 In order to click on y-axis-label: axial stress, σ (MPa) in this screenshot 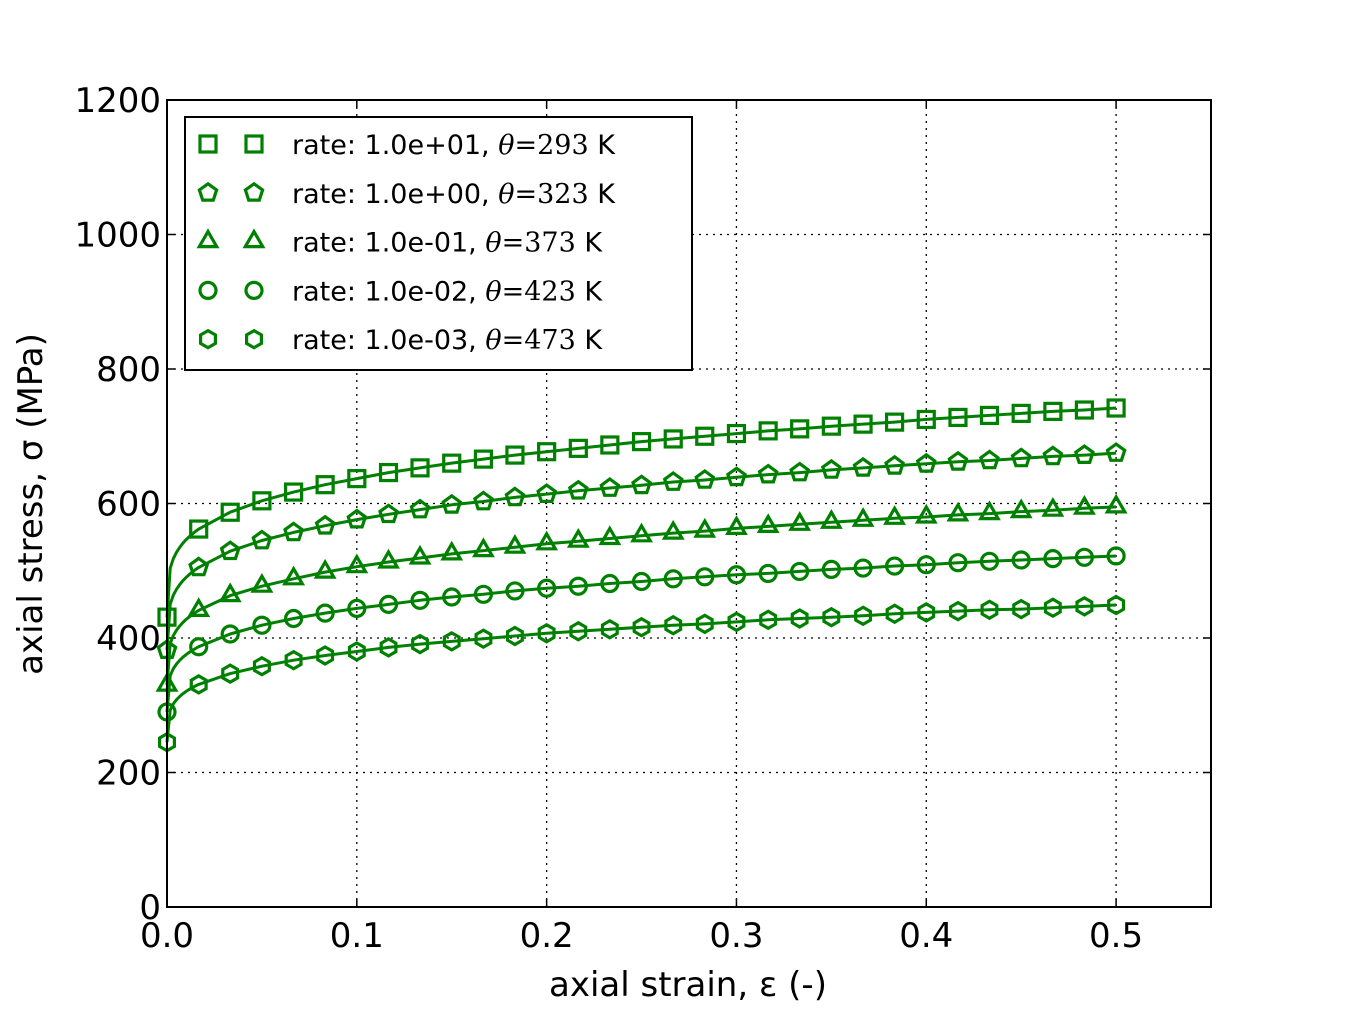, I will do `click(31, 504)`.